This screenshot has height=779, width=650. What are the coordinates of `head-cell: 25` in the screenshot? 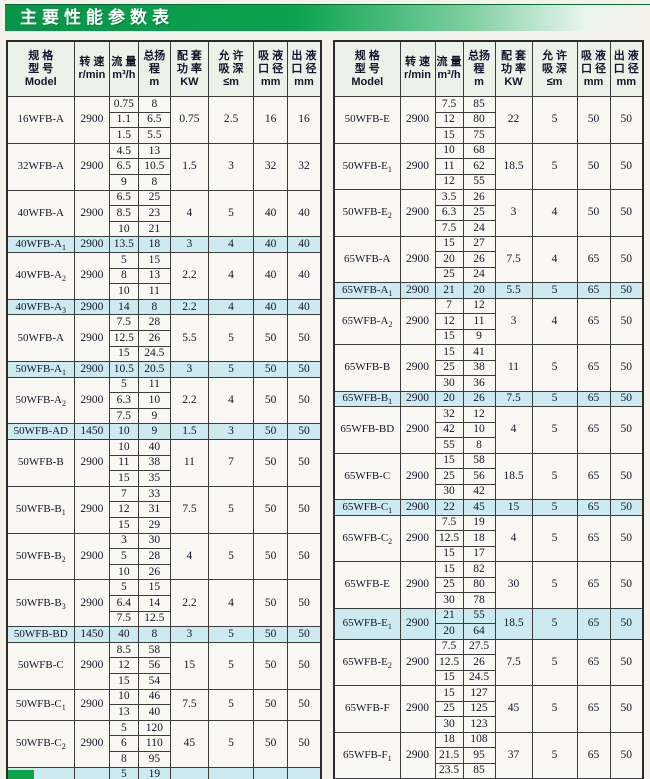 It's located at (479, 212).